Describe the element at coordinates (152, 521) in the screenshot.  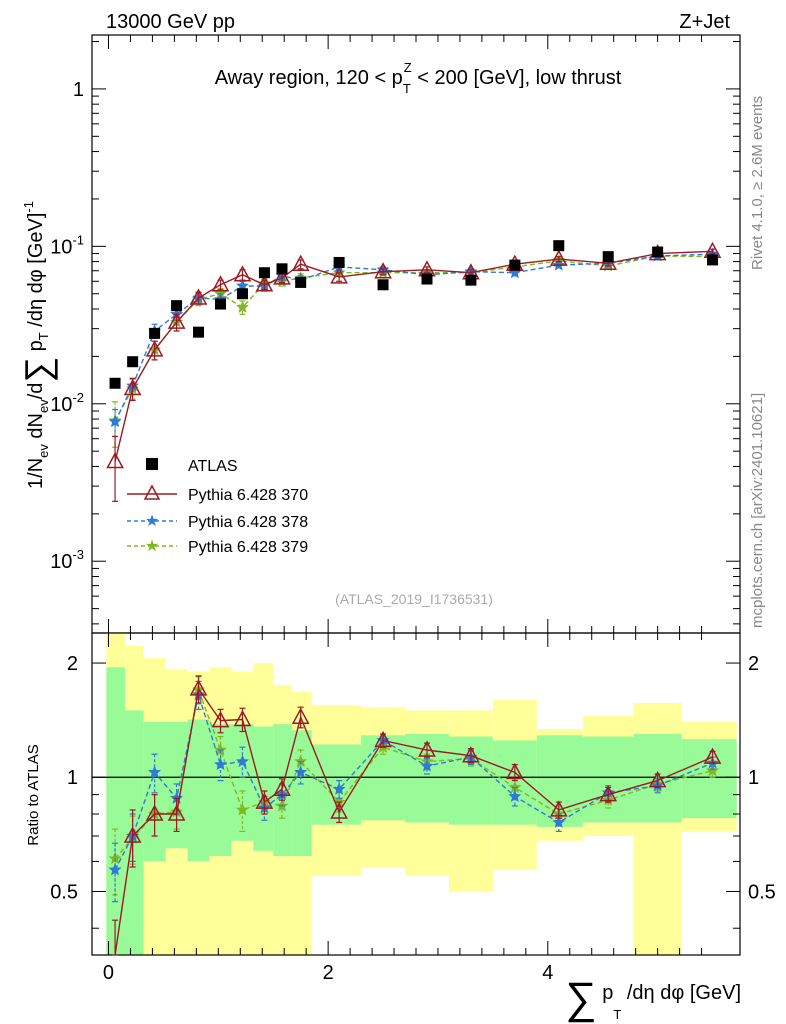
I see `legend-marker-378: ★` at that location.